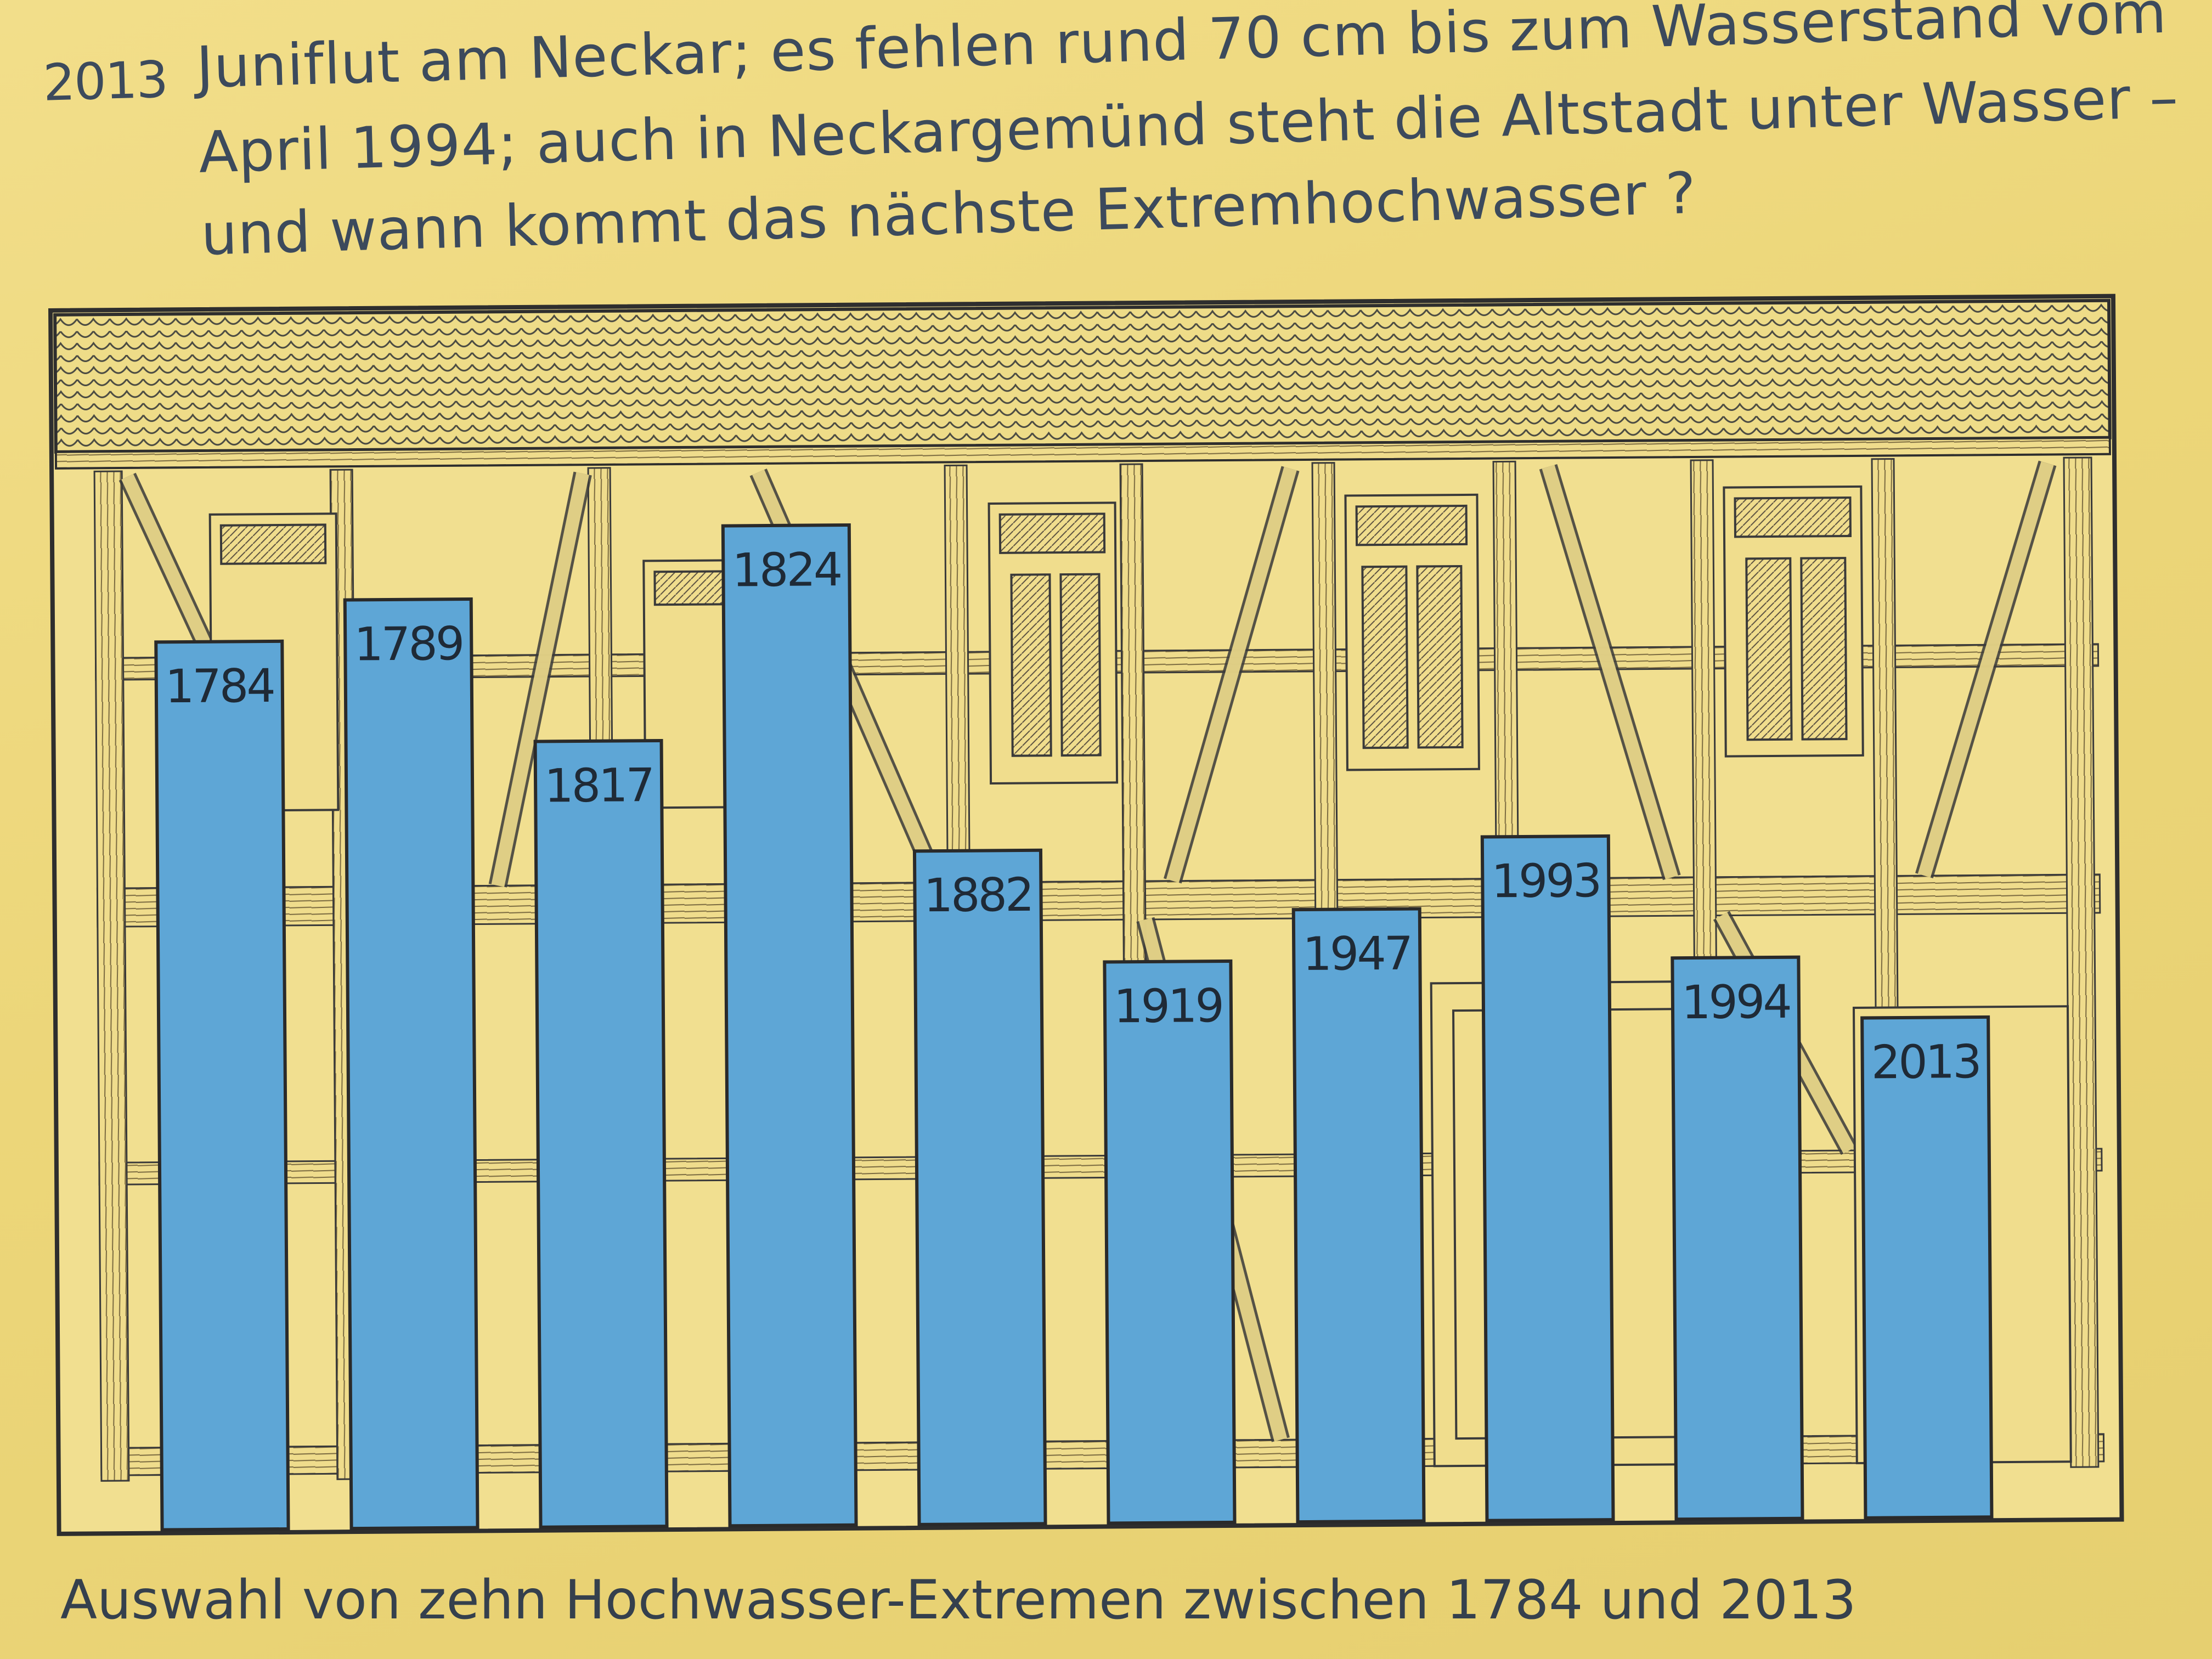 The image size is (2212, 1659). Describe the element at coordinates (1082, 376) in the screenshot. I see `roof` at that location.